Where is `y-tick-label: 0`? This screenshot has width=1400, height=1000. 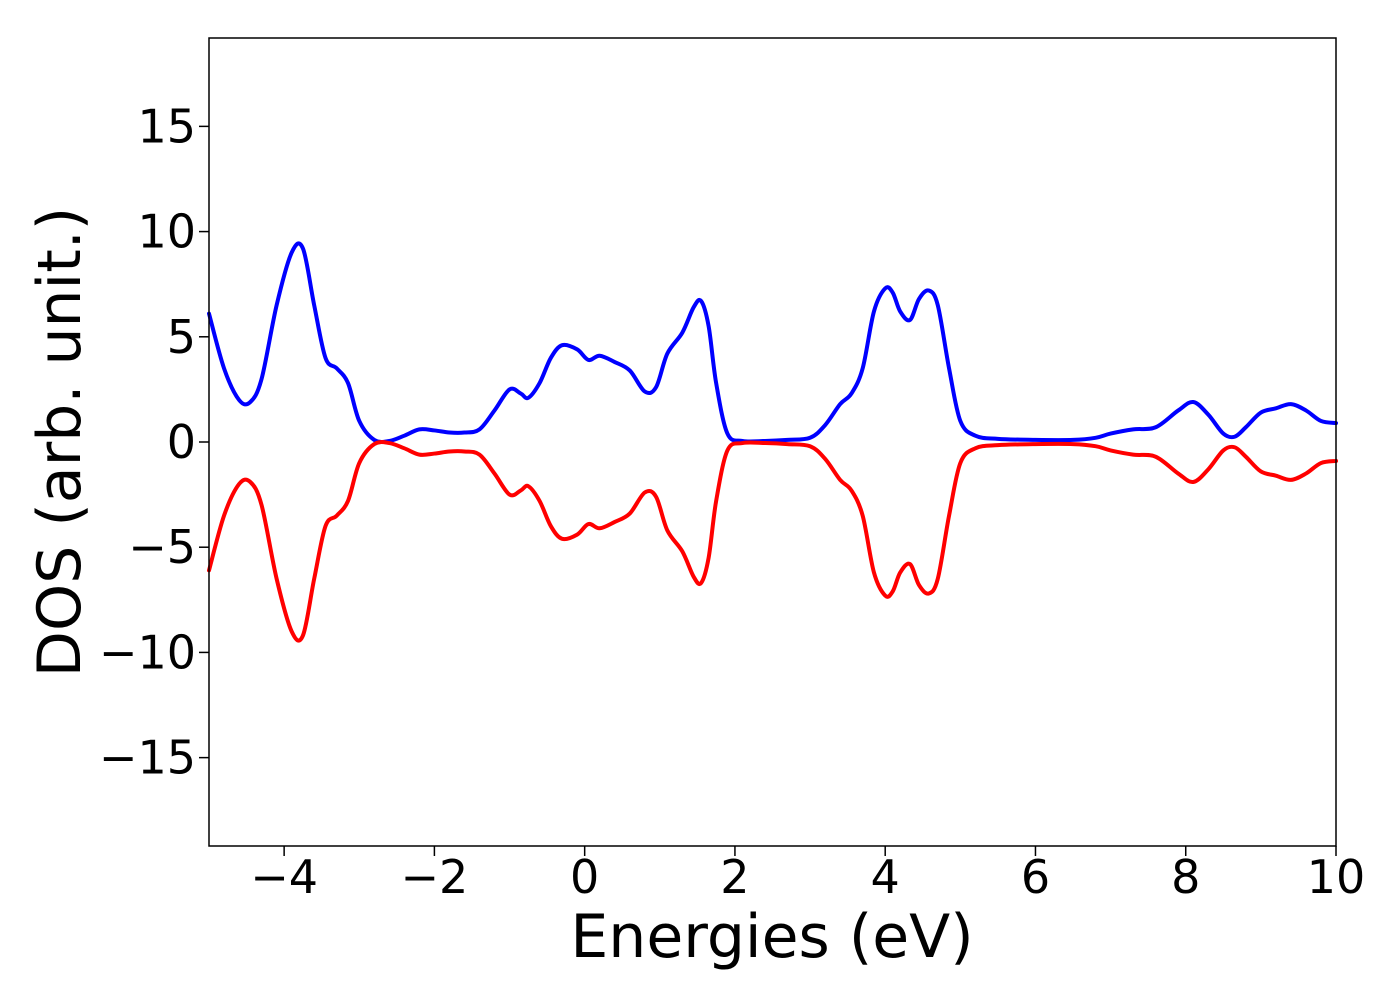 y-tick-label: 0 is located at coordinates (181, 442).